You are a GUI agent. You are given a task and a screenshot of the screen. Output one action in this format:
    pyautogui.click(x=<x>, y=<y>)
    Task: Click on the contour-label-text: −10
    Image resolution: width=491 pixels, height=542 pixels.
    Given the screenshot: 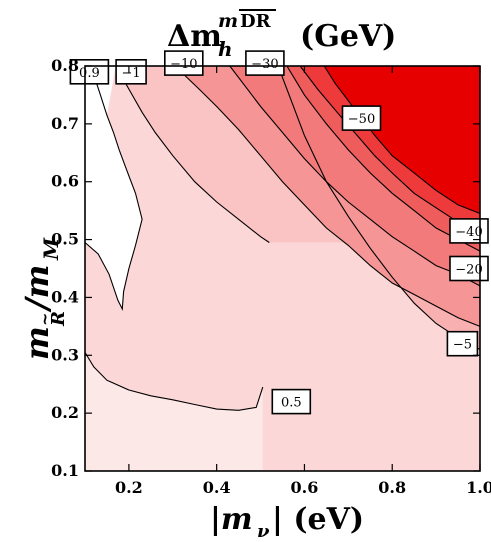 What is the action you would take?
    pyautogui.click(x=183, y=64)
    